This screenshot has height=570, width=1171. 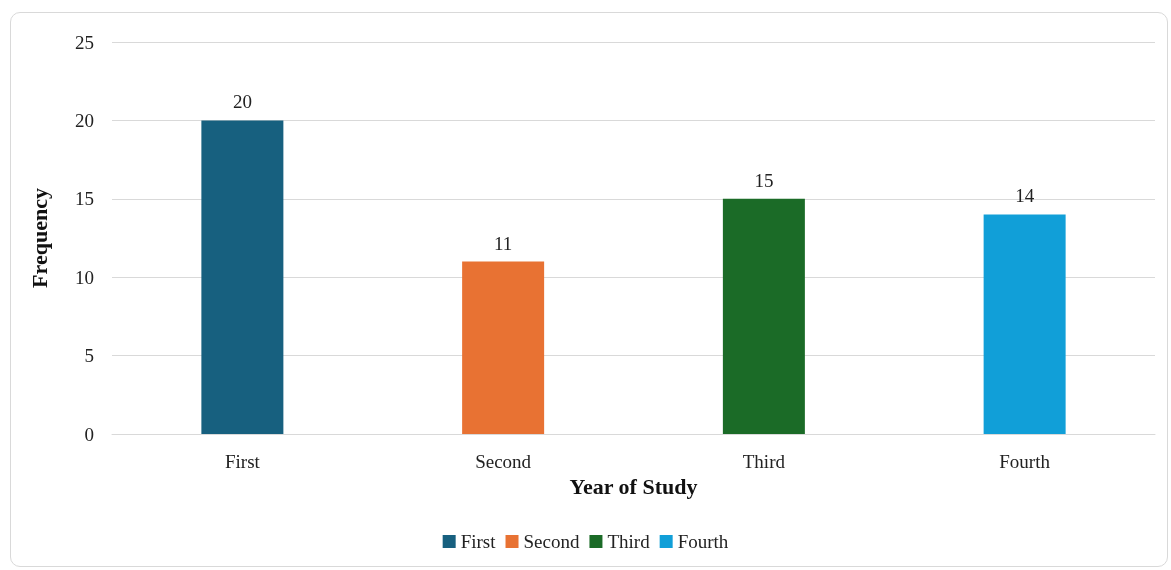 I want to click on data-label: 14, so click(x=1025, y=196).